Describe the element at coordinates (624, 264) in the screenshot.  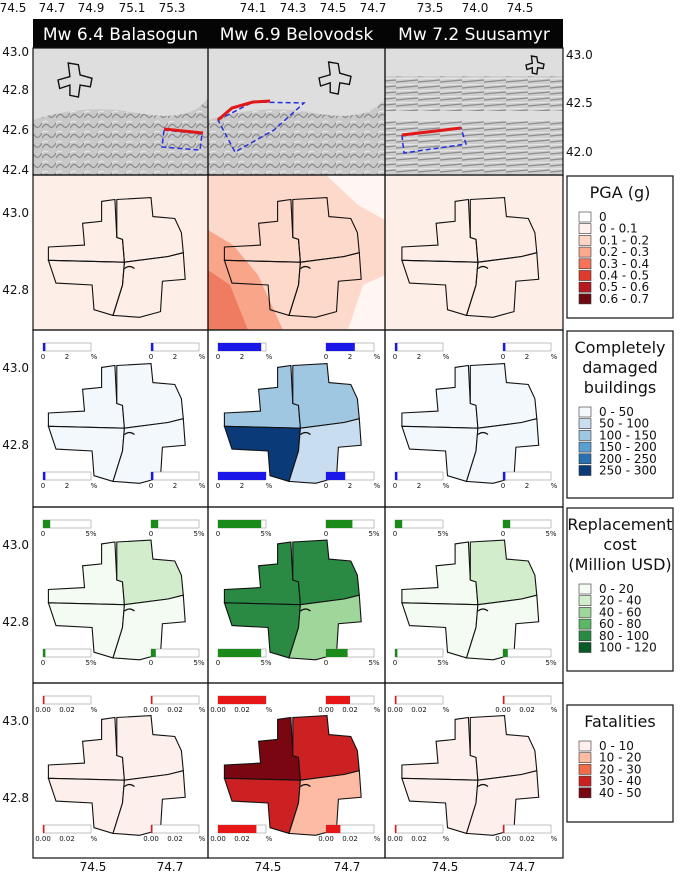
I see `legend-item-label: 0.3 - 0.4` at that location.